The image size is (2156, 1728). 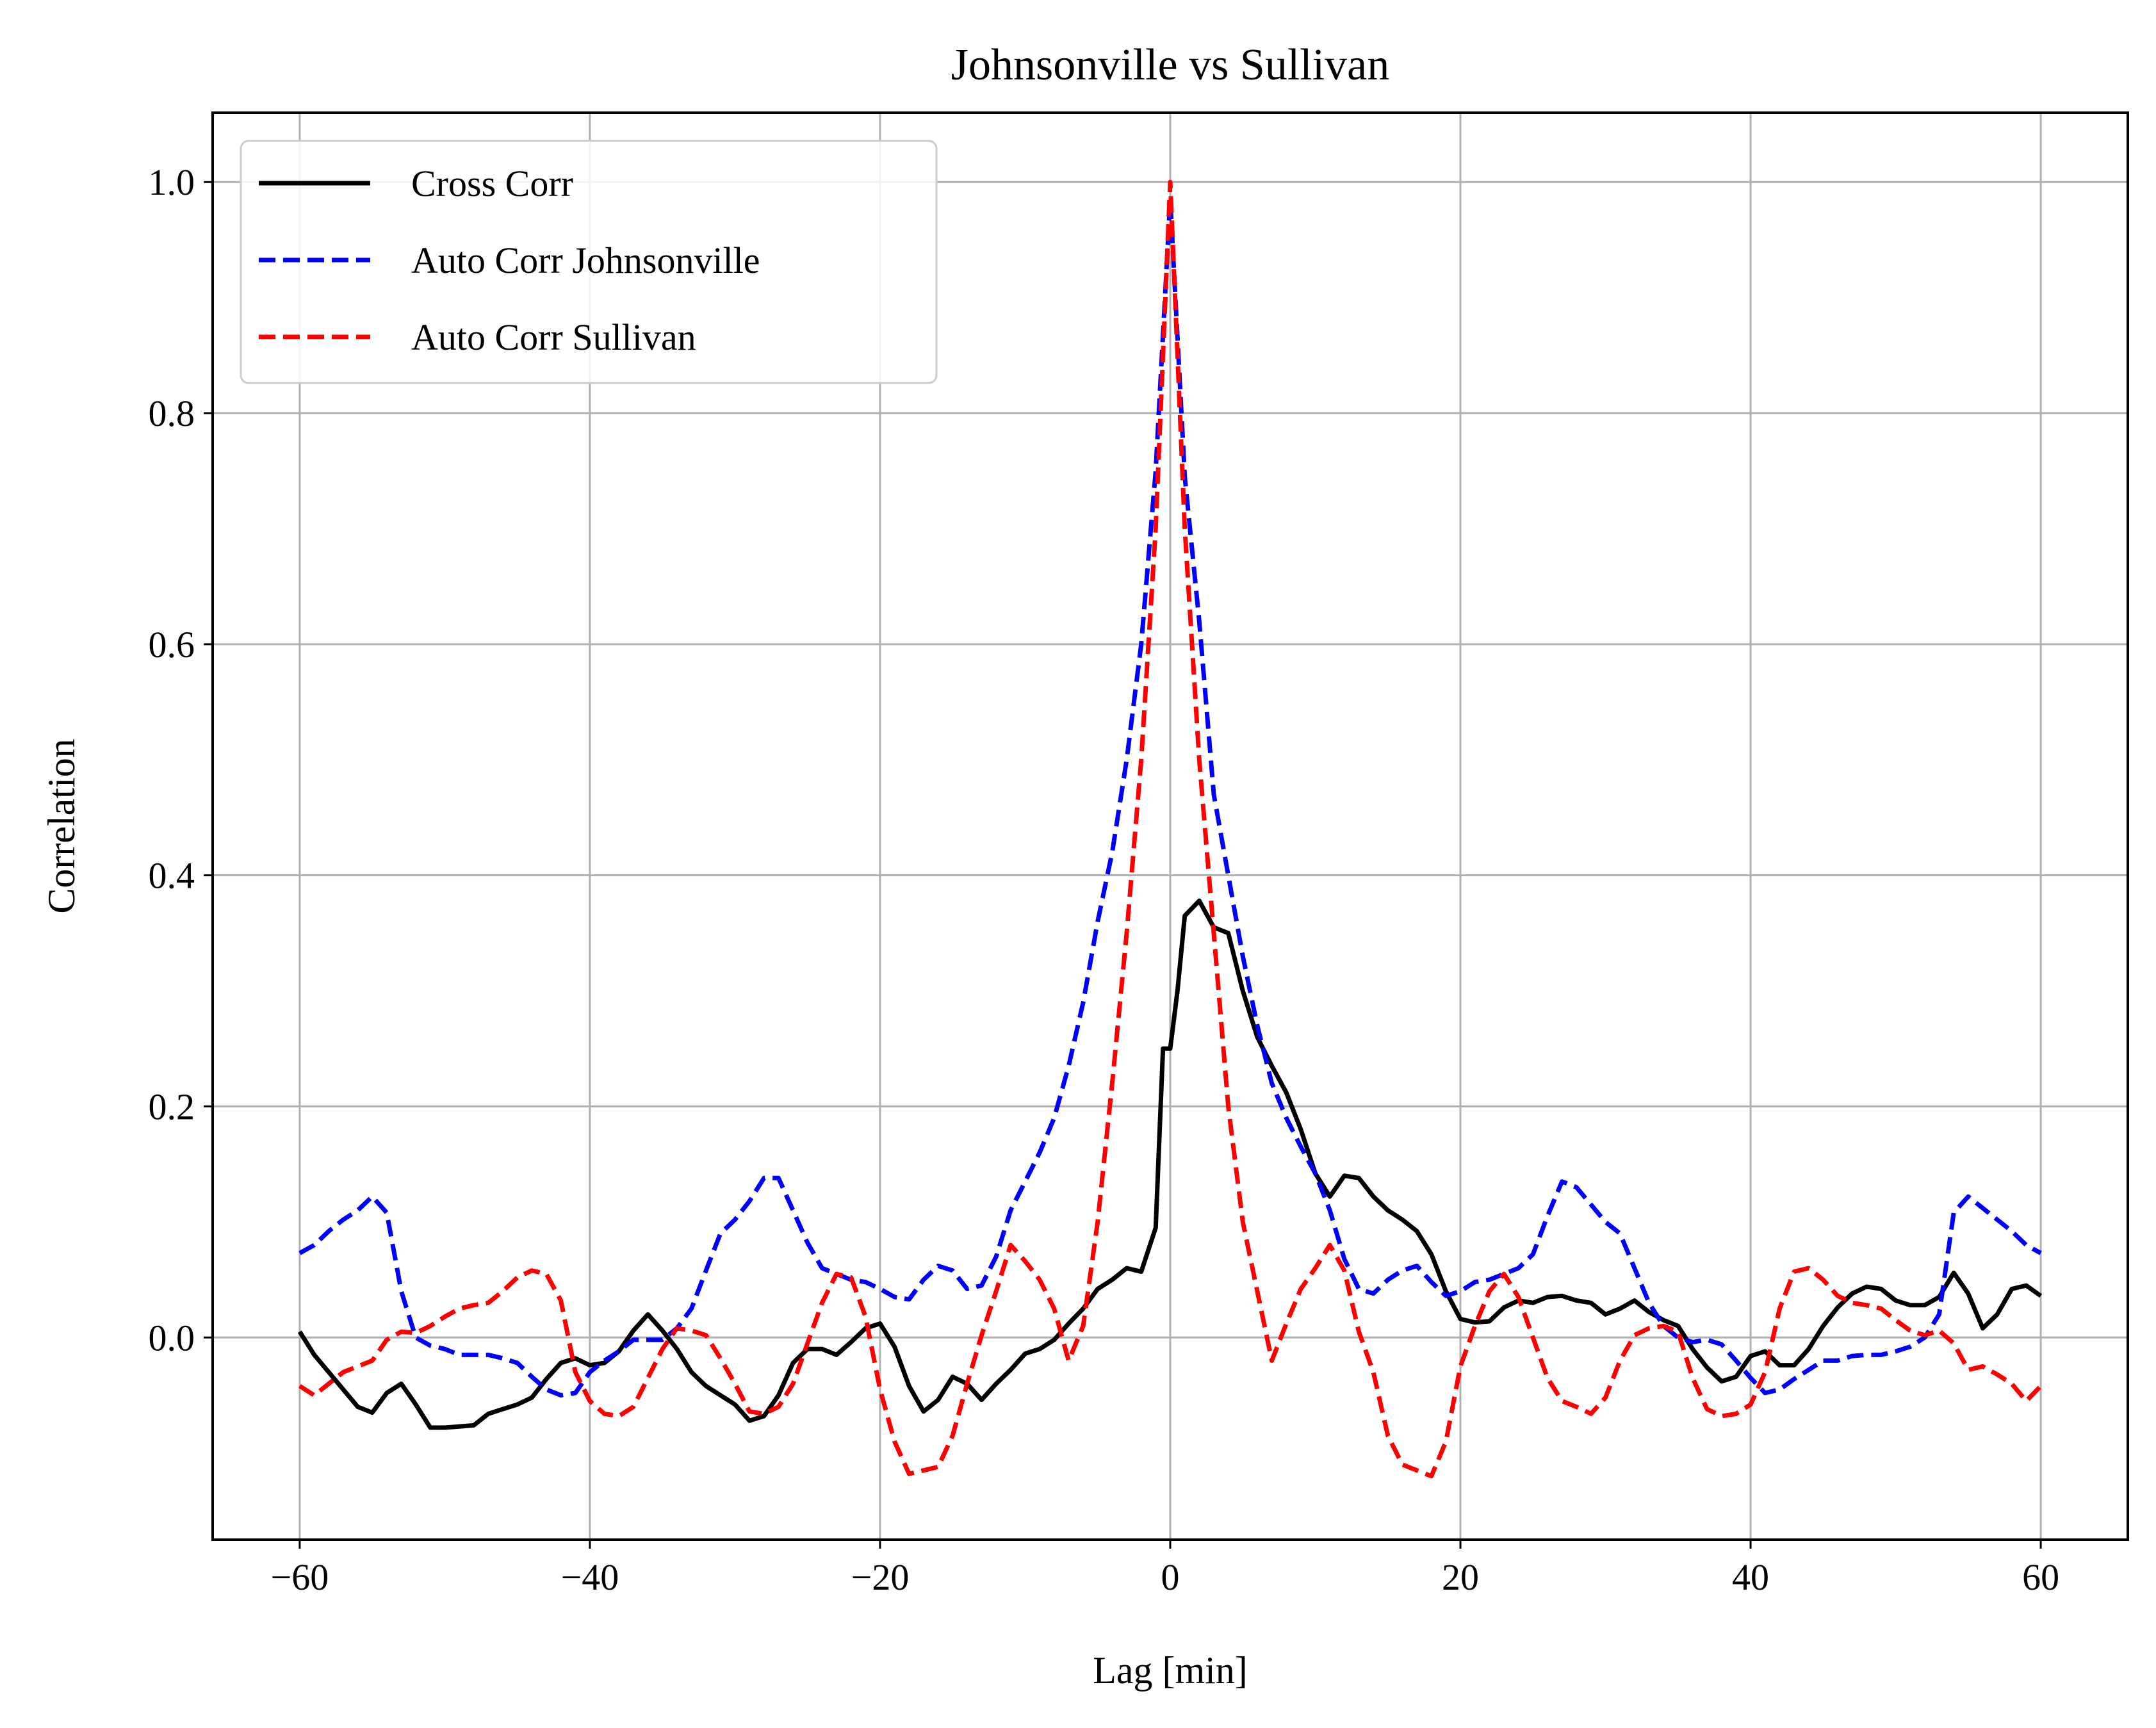 What do you see at coordinates (61, 825) in the screenshot?
I see `y-axis-label: Correlation` at bounding box center [61, 825].